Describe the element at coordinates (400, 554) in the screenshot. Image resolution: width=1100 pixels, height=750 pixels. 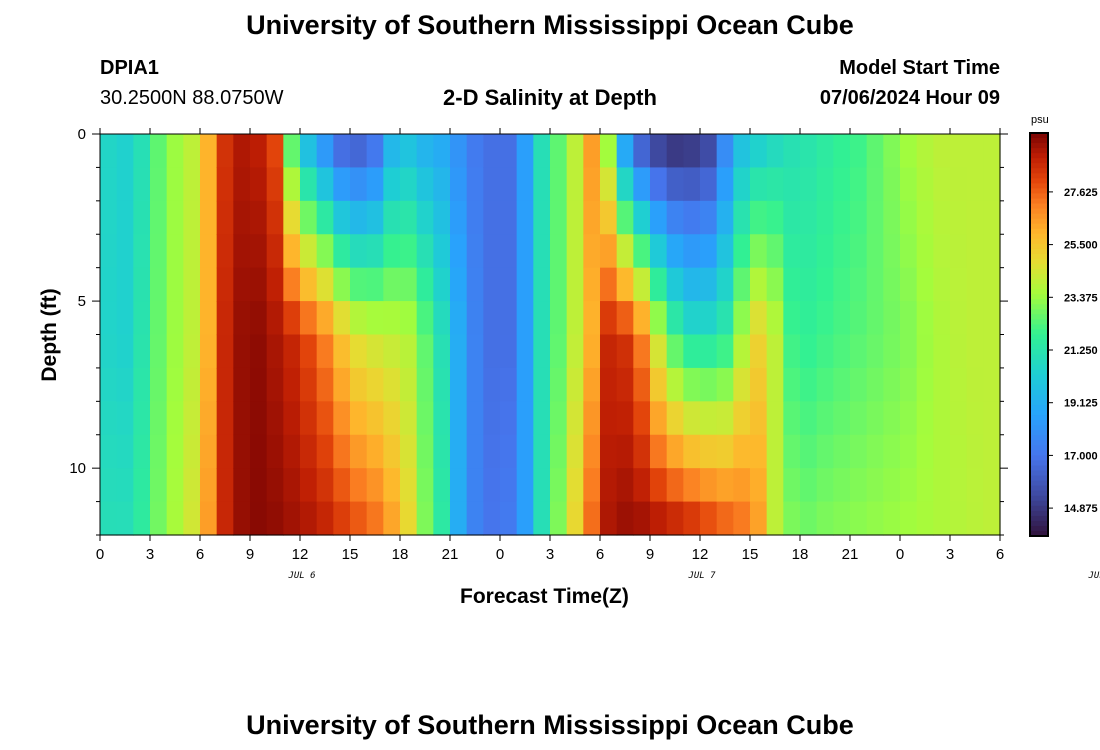
I see `x-tick-label: 18` at that location.